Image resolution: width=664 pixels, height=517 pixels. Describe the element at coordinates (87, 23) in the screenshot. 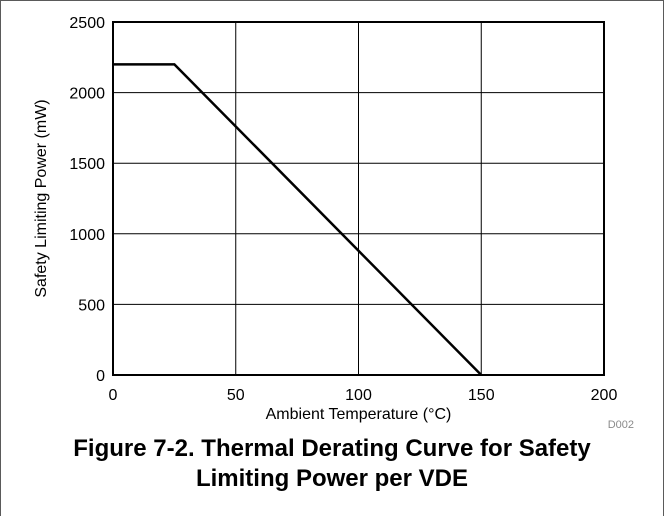

I see `y-tick-label: 2500` at that location.